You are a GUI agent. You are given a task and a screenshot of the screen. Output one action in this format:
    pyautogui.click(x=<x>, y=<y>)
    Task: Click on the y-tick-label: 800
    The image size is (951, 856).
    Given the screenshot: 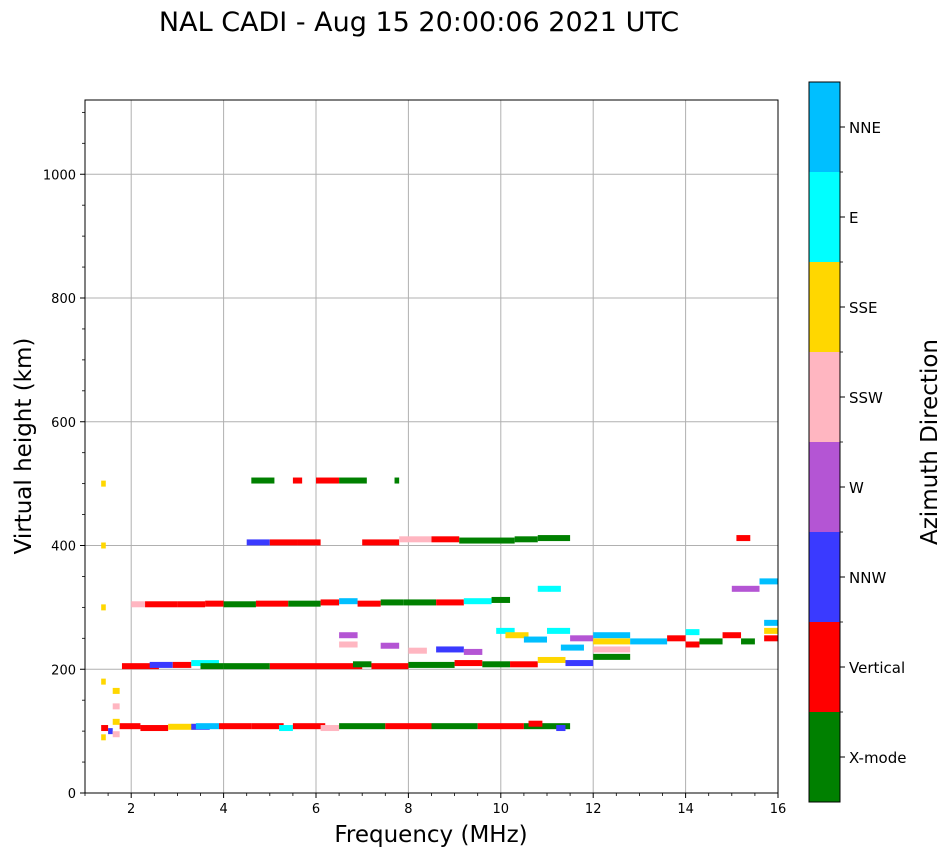 What is the action you would take?
    pyautogui.click(x=63, y=299)
    